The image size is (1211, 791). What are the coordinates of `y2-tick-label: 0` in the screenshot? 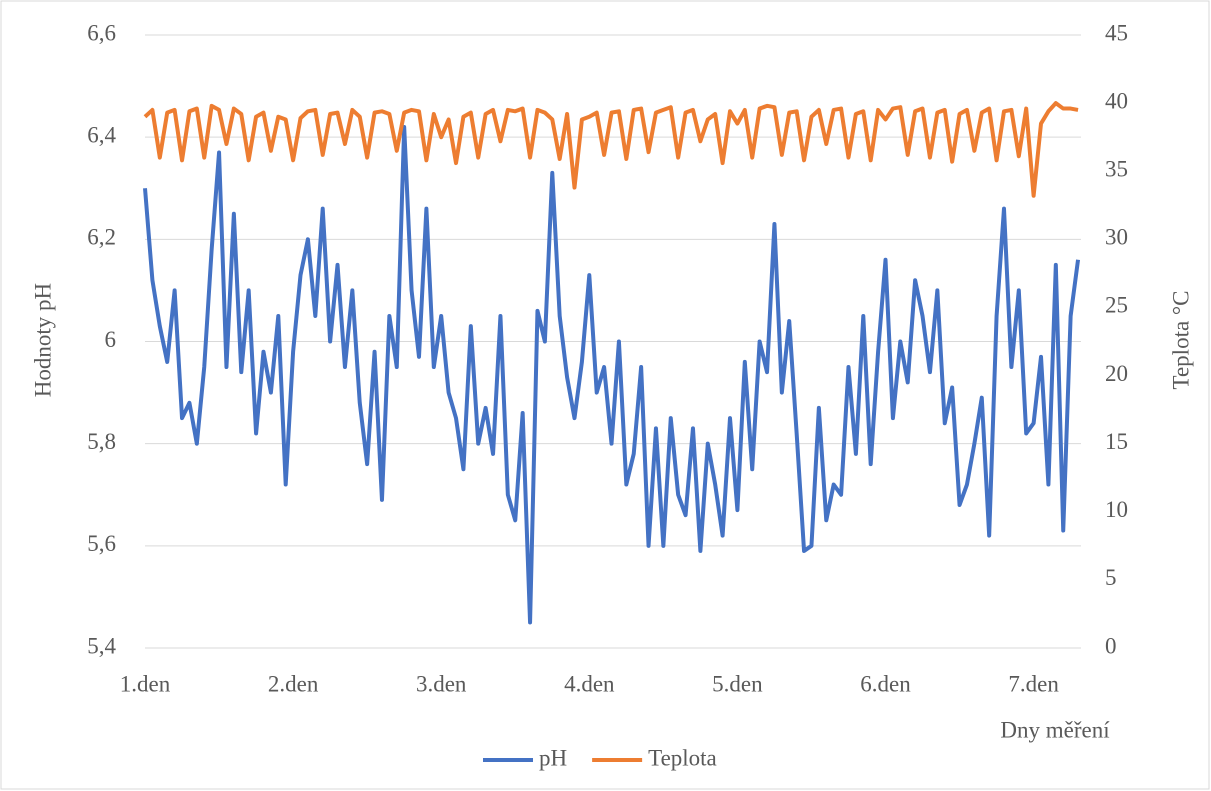 It's located at (1111, 645).